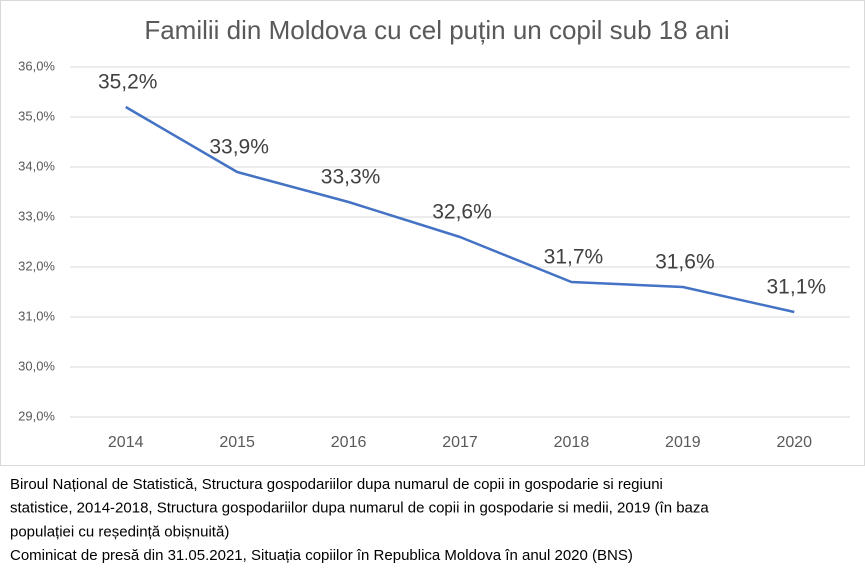 The image size is (865, 588). Describe the element at coordinates (36, 365) in the screenshot. I see `y-tick-label: 30,0%` at that location.